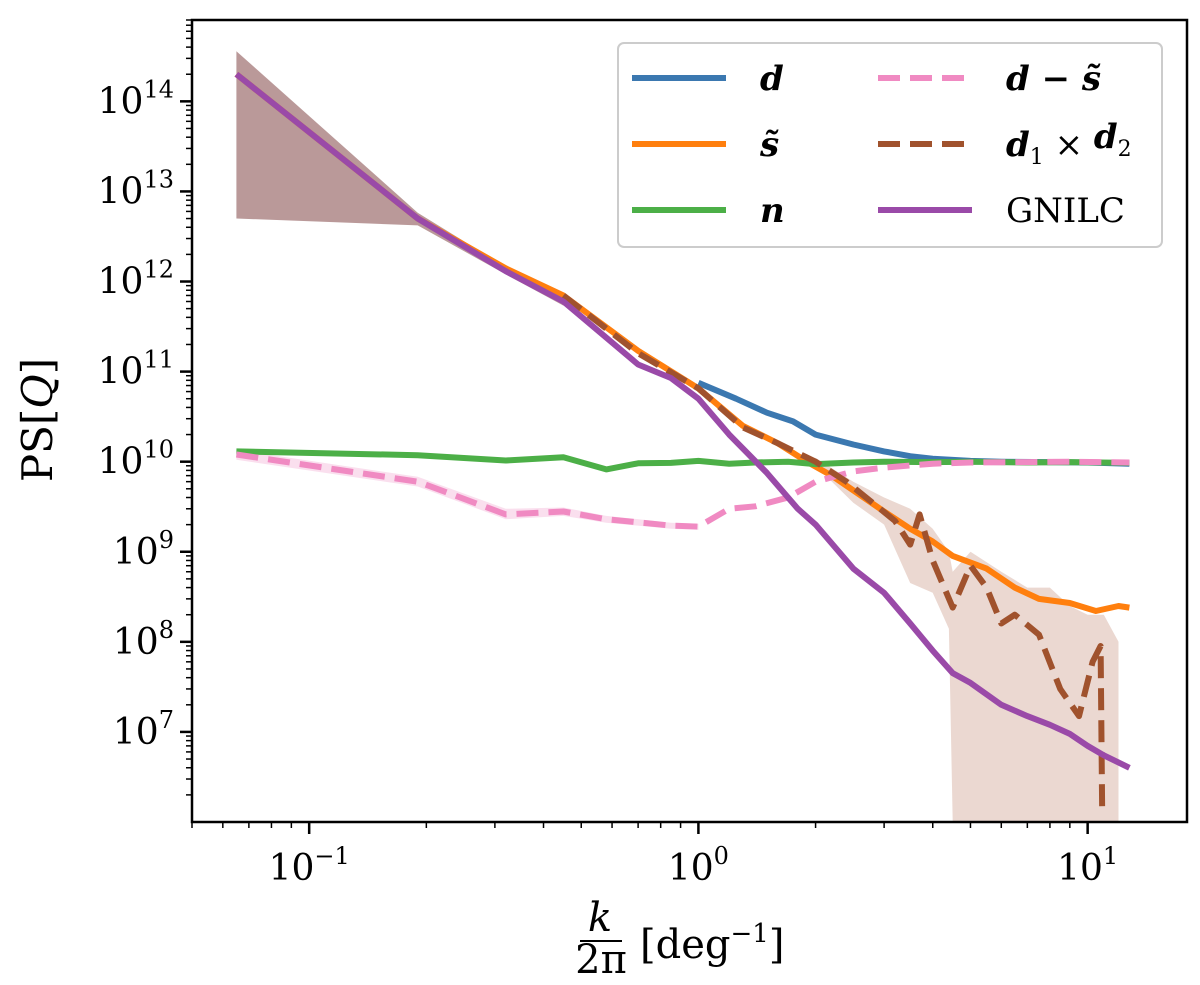 The width and height of the screenshot is (1200, 985). I want to click on legend-label-d1xd2: d1 × d2, so click(1069, 143).